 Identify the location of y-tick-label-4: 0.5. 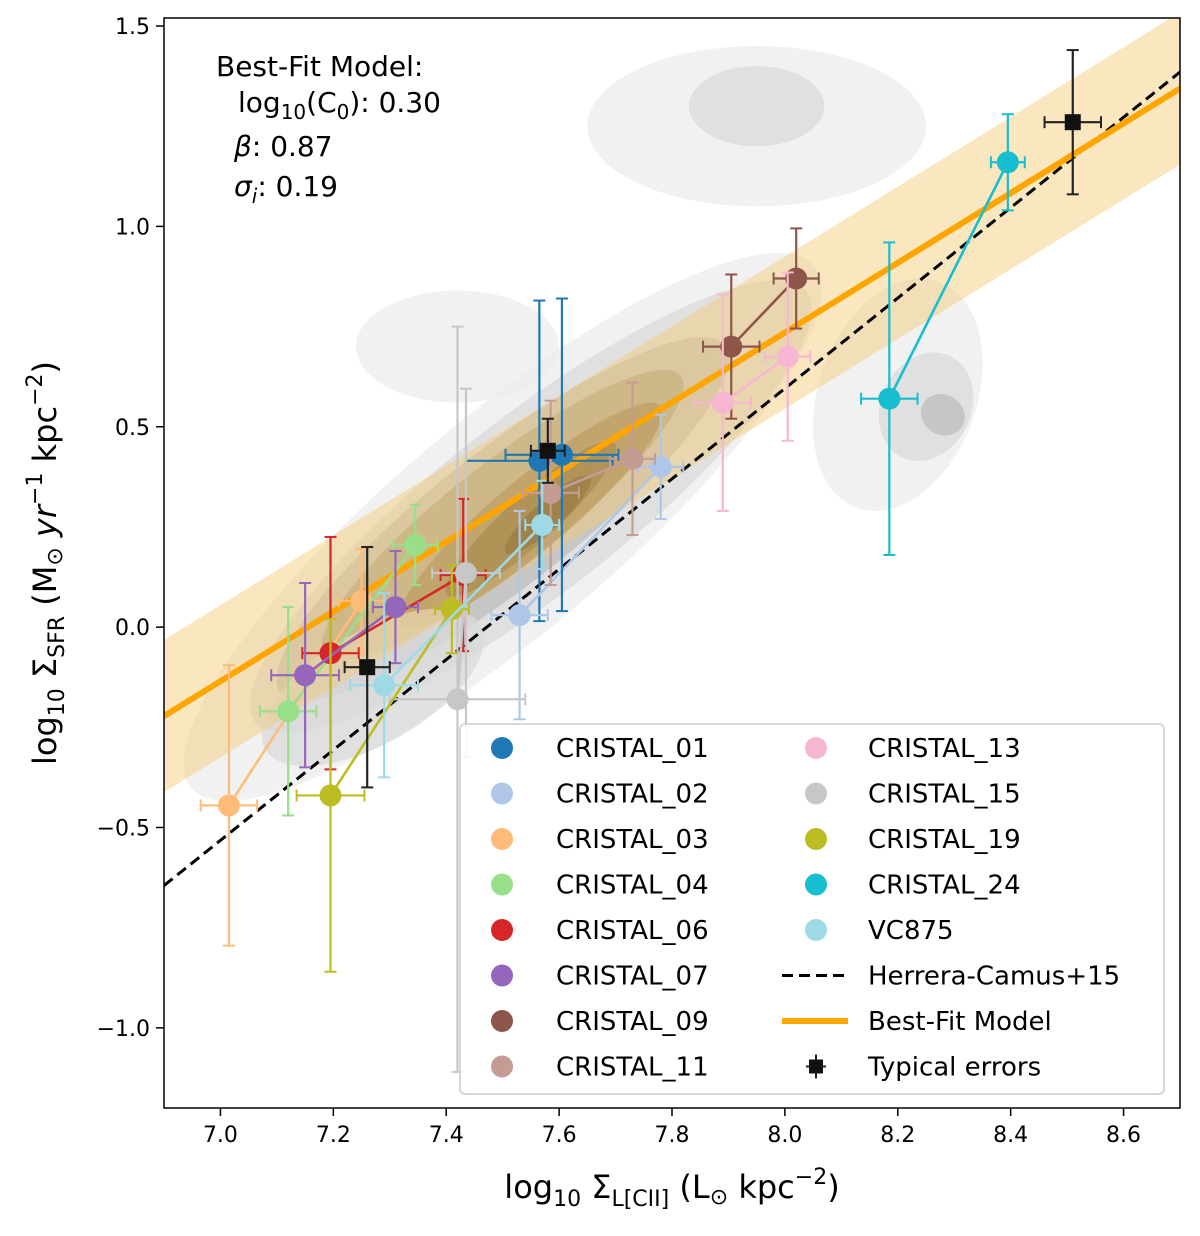
(132, 428).